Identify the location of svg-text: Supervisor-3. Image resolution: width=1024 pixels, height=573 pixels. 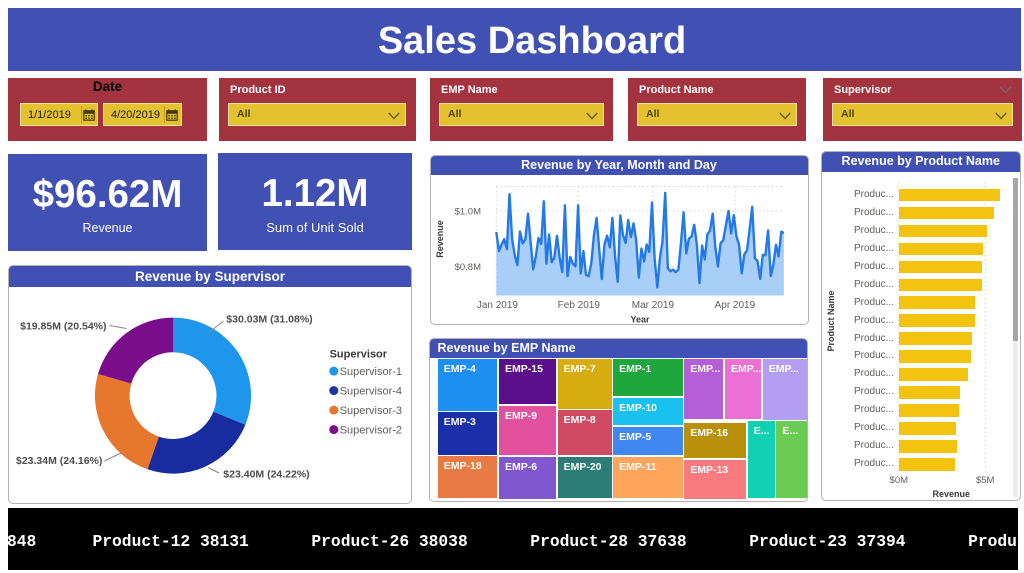
(371, 411).